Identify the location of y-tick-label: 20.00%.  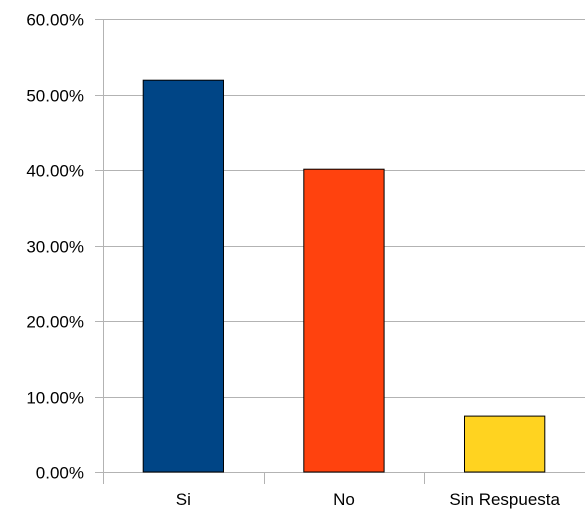
(55, 322).